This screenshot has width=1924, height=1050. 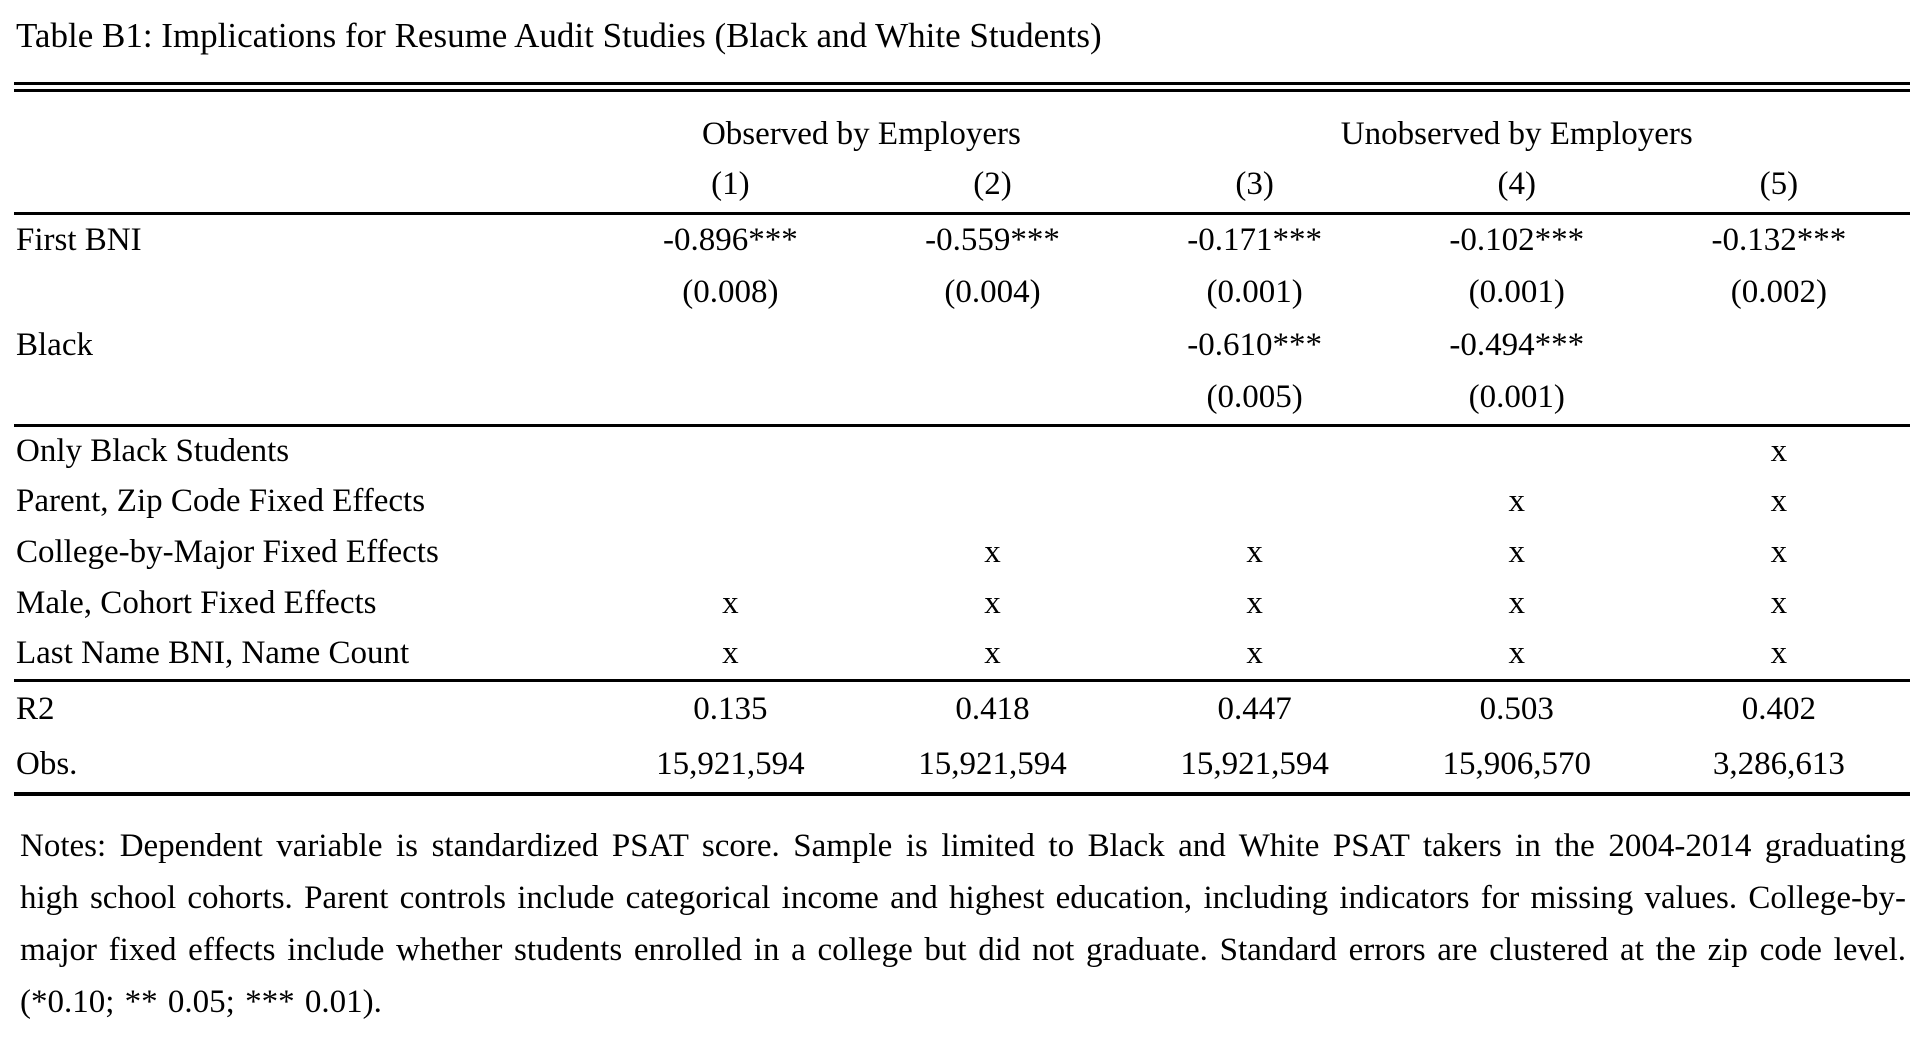 I want to click on col-number-4: (4), so click(x=1516, y=183).